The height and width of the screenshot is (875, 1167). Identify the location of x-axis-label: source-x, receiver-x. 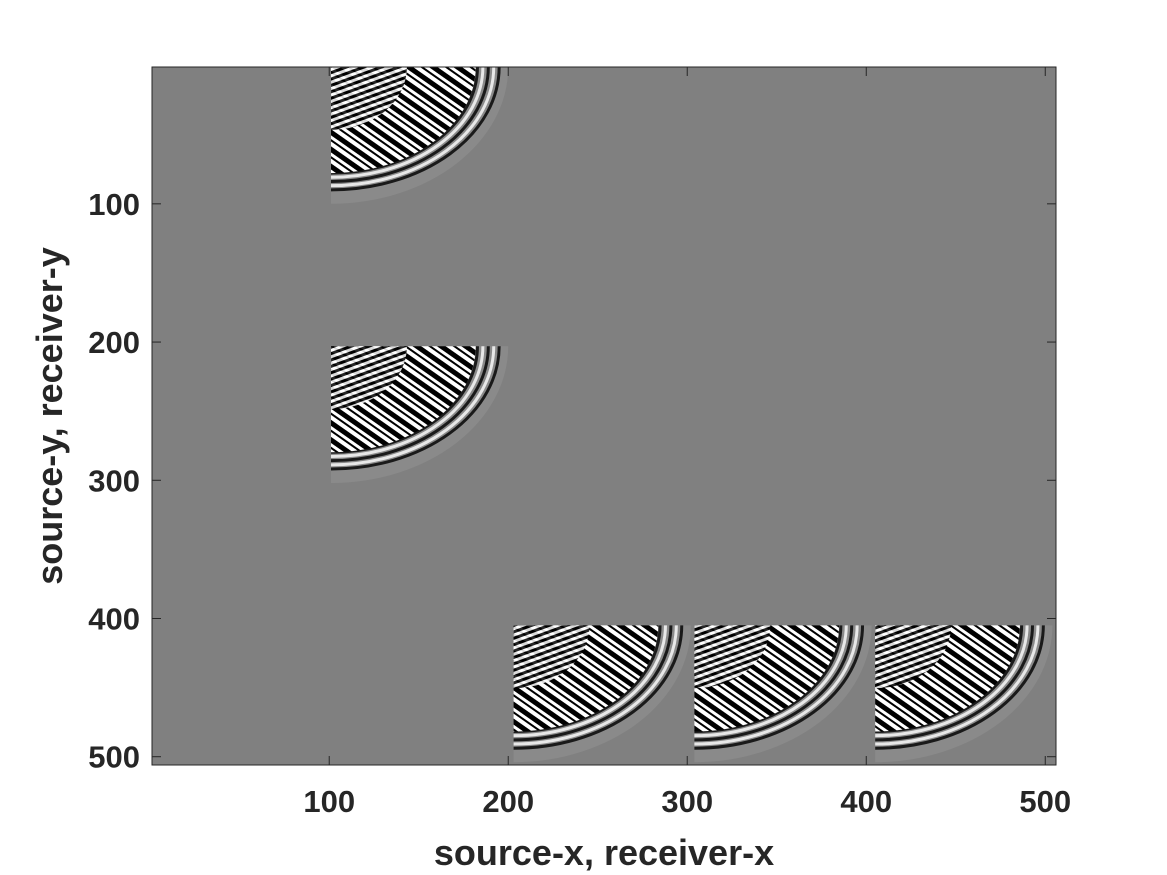
(604, 852).